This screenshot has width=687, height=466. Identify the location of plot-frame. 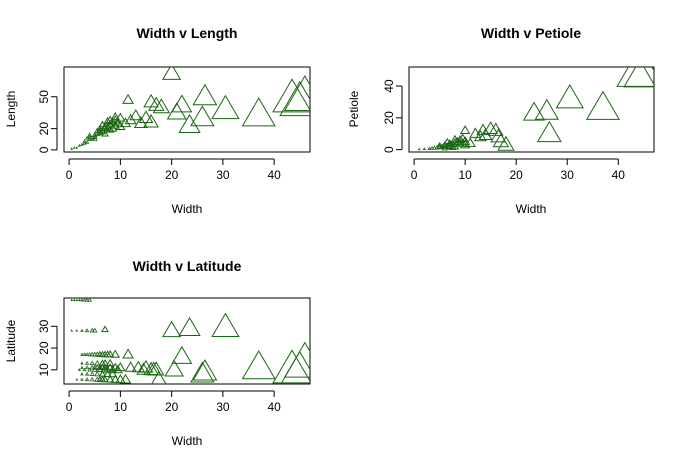
(531, 109).